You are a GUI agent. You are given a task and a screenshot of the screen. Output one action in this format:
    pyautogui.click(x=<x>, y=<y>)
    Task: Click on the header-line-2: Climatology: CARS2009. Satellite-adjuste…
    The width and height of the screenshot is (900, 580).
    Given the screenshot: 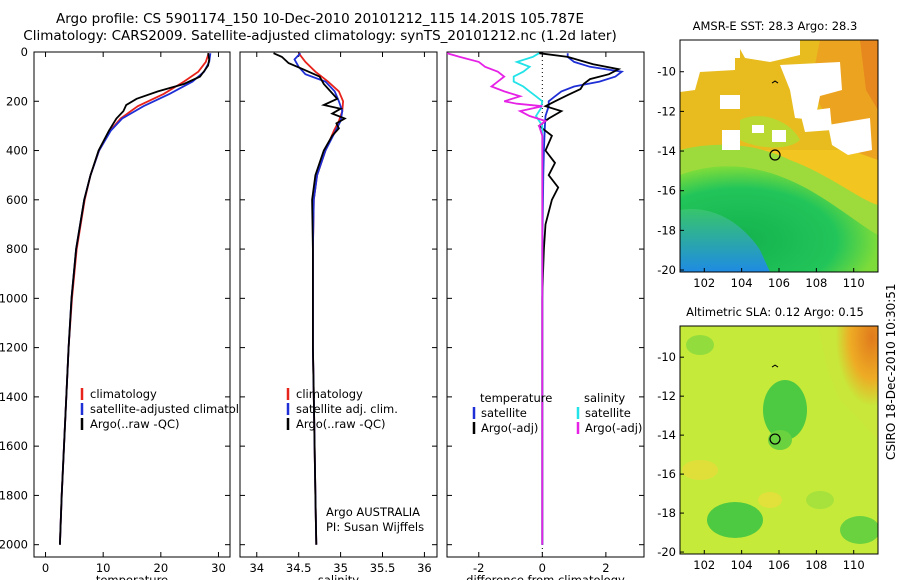 What is the action you would take?
    pyautogui.click(x=320, y=36)
    